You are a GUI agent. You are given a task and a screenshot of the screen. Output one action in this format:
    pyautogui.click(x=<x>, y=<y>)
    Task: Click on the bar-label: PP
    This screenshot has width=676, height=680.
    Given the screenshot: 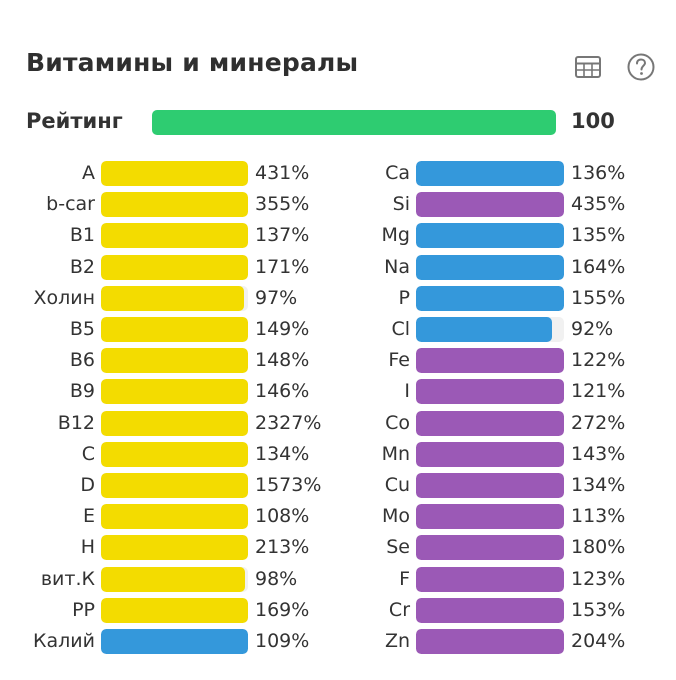 What is the action you would take?
    pyautogui.click(x=83, y=610)
    